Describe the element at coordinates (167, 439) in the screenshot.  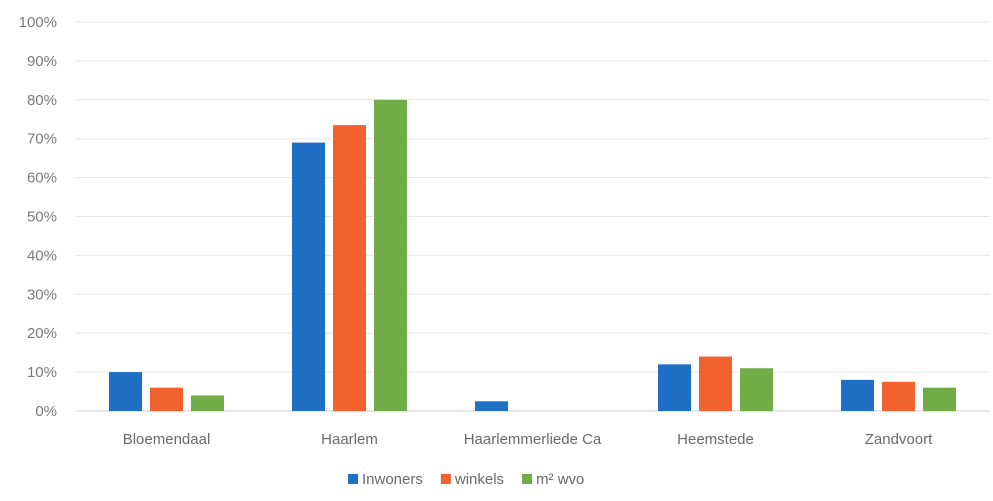
I see `x-tick-label: Bloemendaal` at that location.